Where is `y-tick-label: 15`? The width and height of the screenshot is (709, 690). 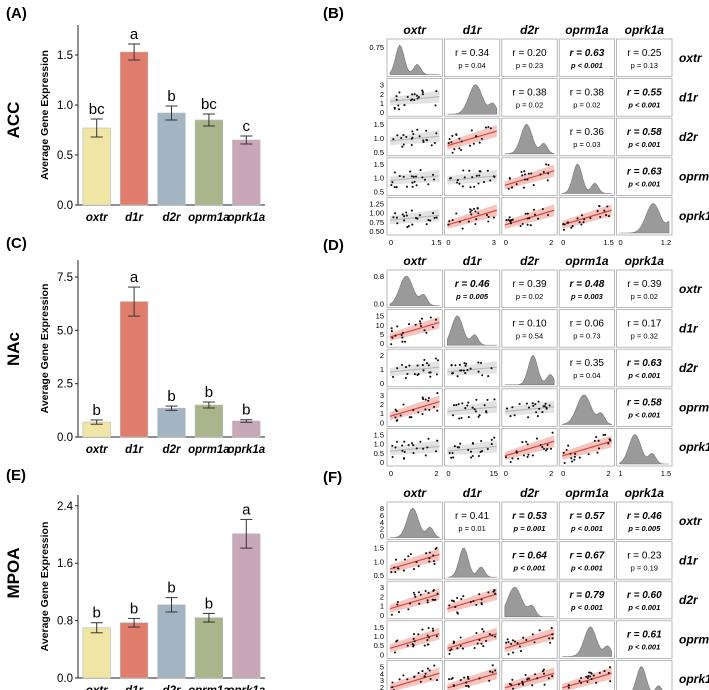
y-tick-label: 15 is located at coordinates (380, 316).